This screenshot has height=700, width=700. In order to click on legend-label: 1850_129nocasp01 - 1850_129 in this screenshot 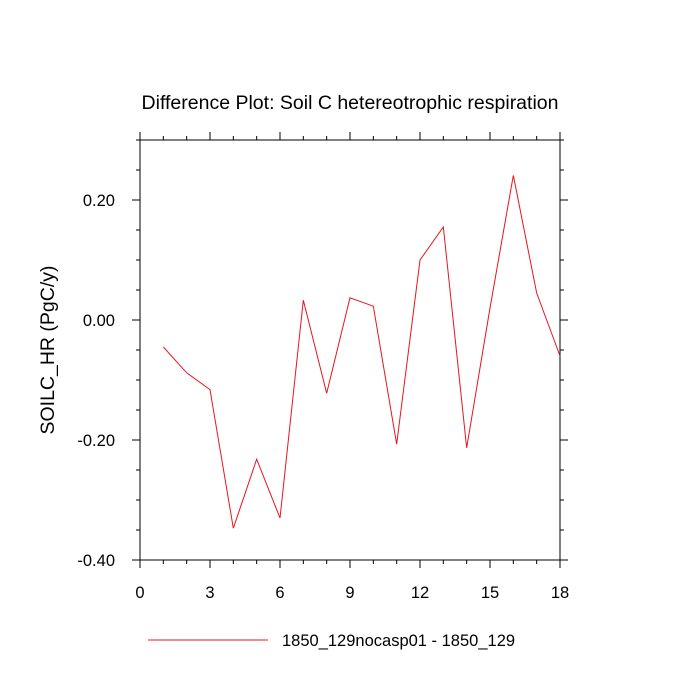, I will do `click(398, 641)`.